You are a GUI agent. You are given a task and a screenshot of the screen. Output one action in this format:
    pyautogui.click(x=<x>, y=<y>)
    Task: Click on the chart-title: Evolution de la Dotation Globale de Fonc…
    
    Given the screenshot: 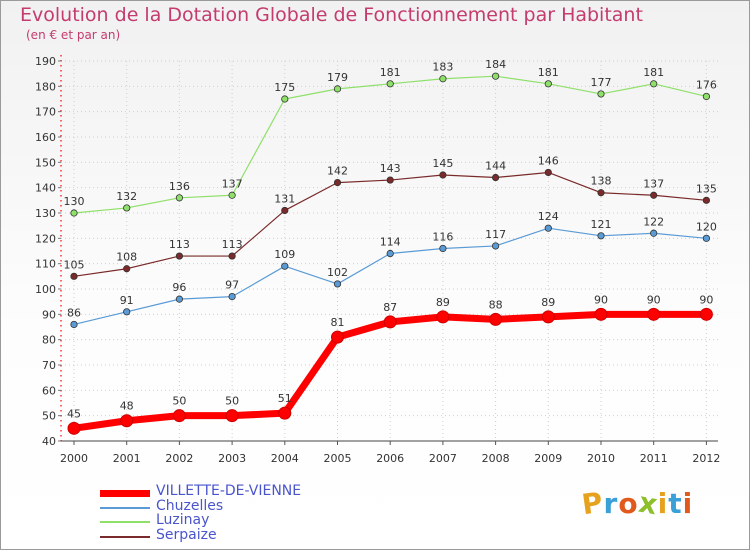 What is the action you would take?
    pyautogui.click(x=331, y=15)
    